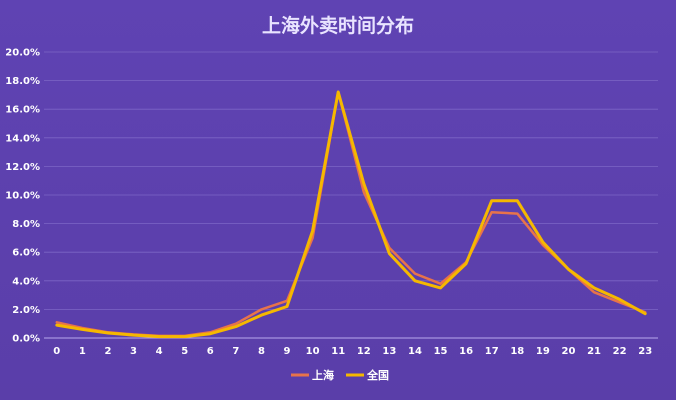  Describe the element at coordinates (26, 310) in the screenshot. I see `y-tick-label: 2.0%` at that location.